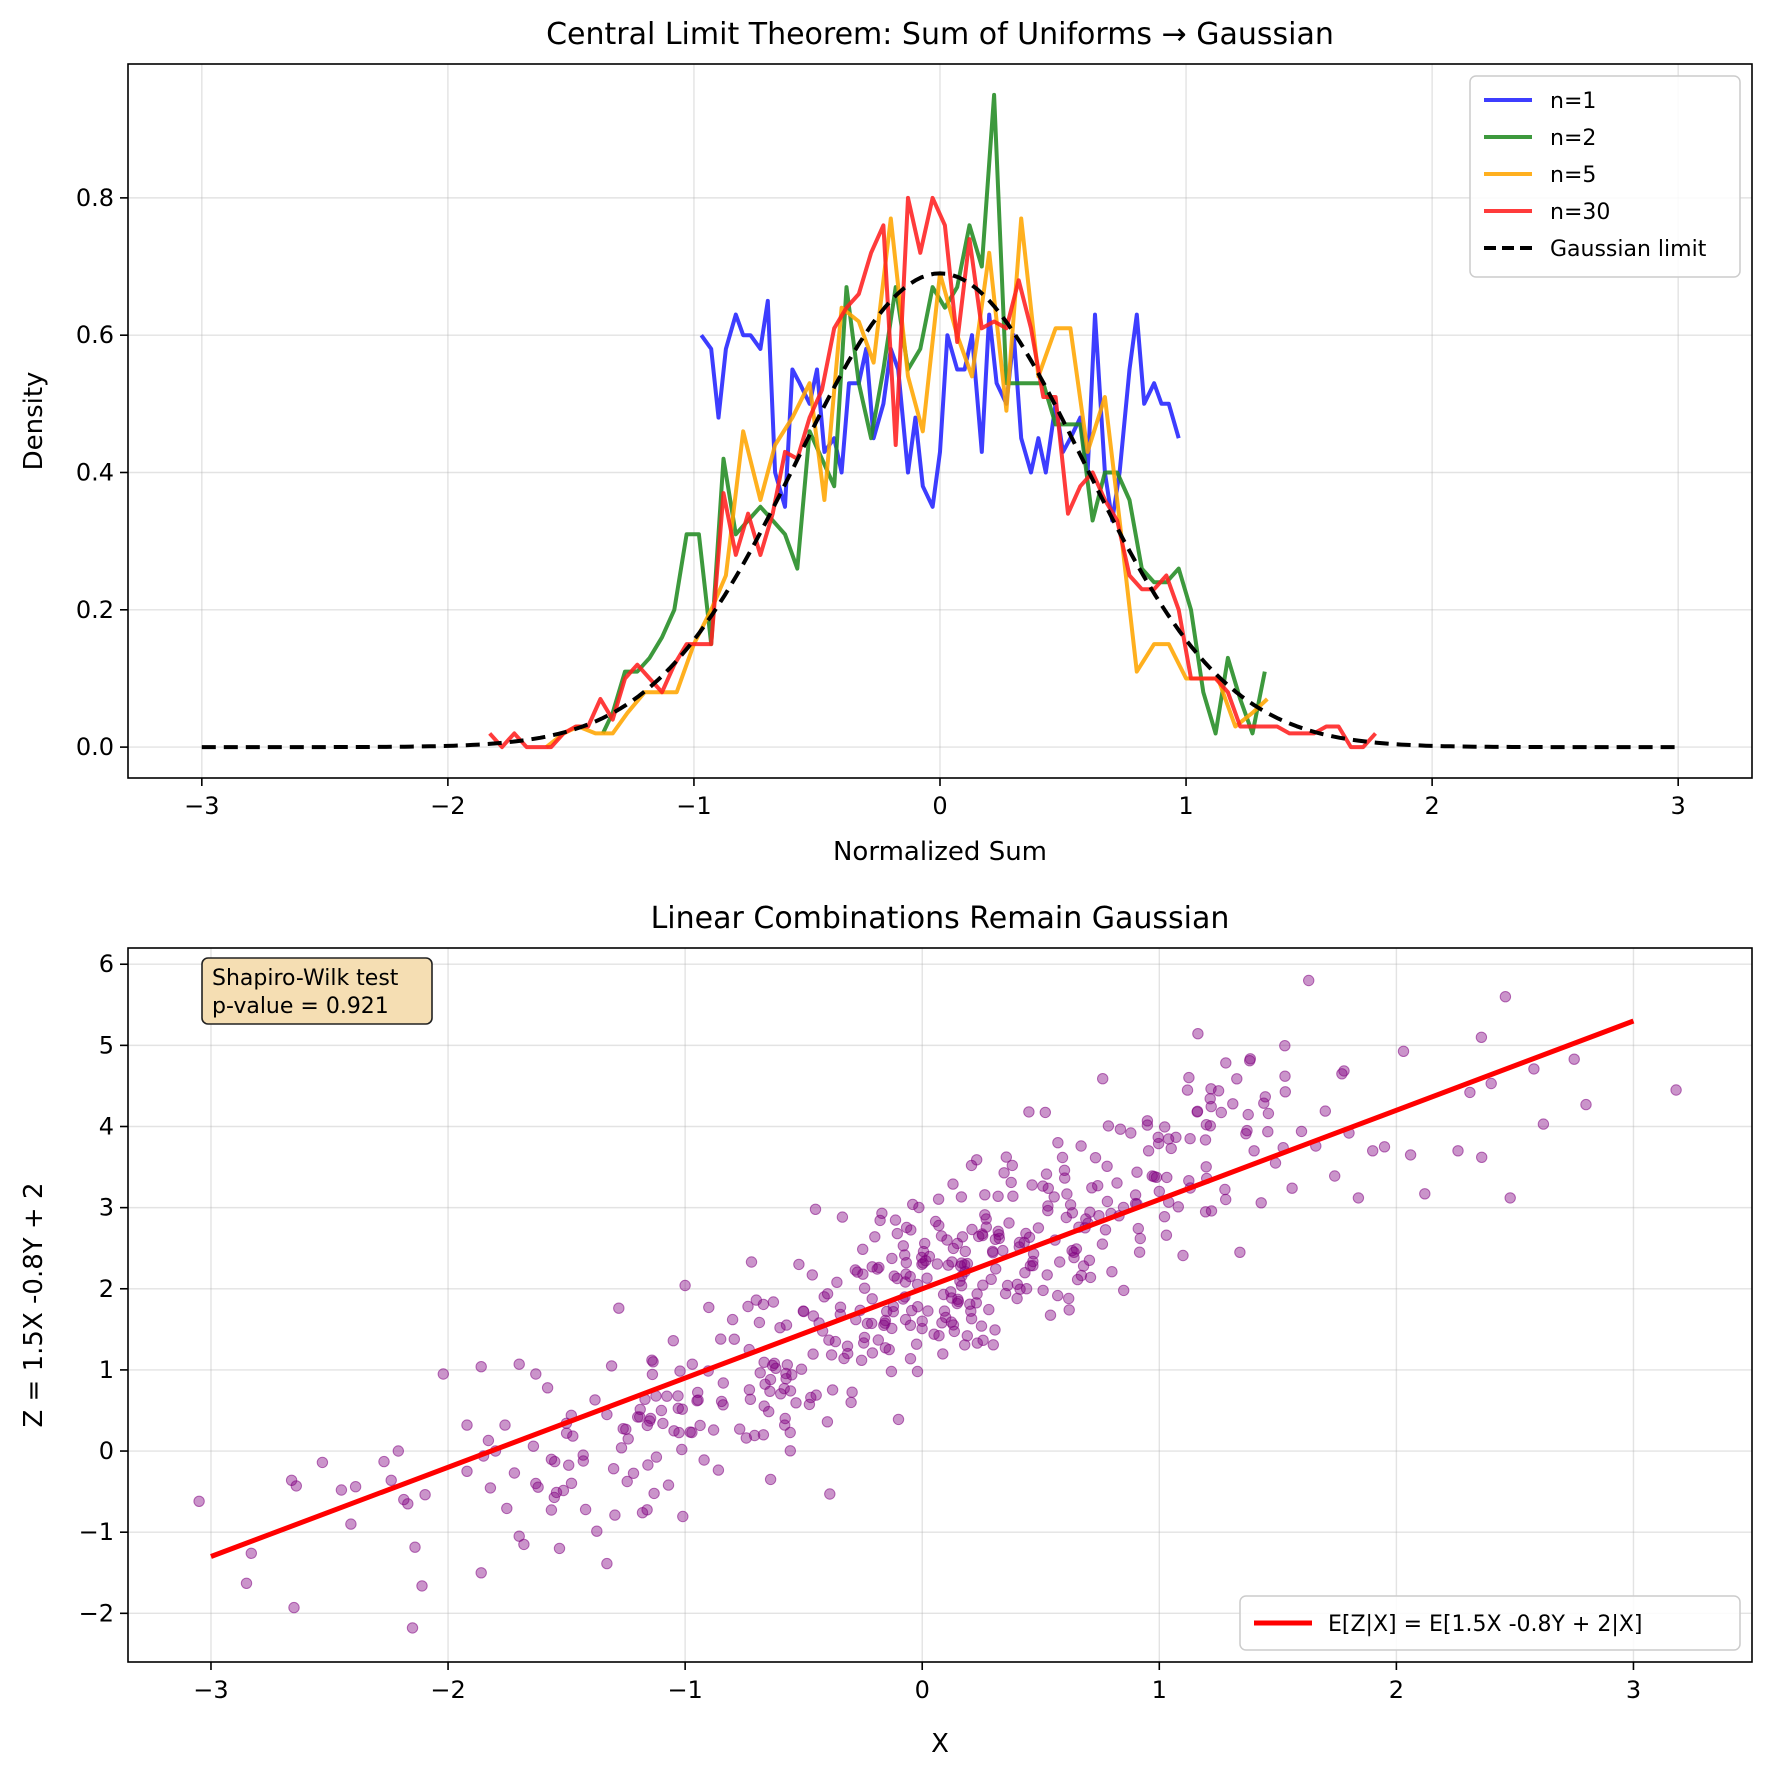 This screenshot has height=1768, width=1766. Describe the element at coordinates (1490, 1623) in the screenshot. I see `linear-legend: E[Z|X] = E[1.5X -0.8Y + 2|X]` at that location.